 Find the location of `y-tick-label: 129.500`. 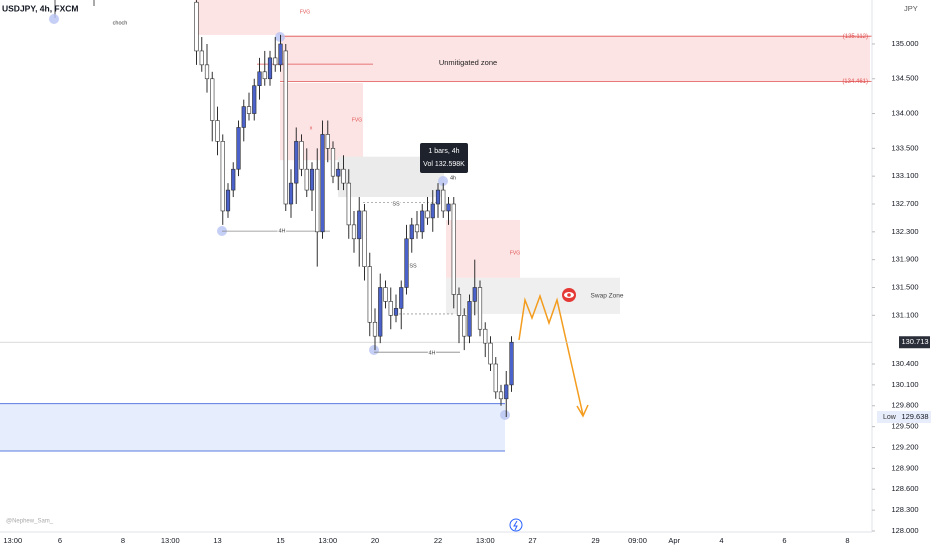

y-tick-label: 129.500 is located at coordinates (904, 426).